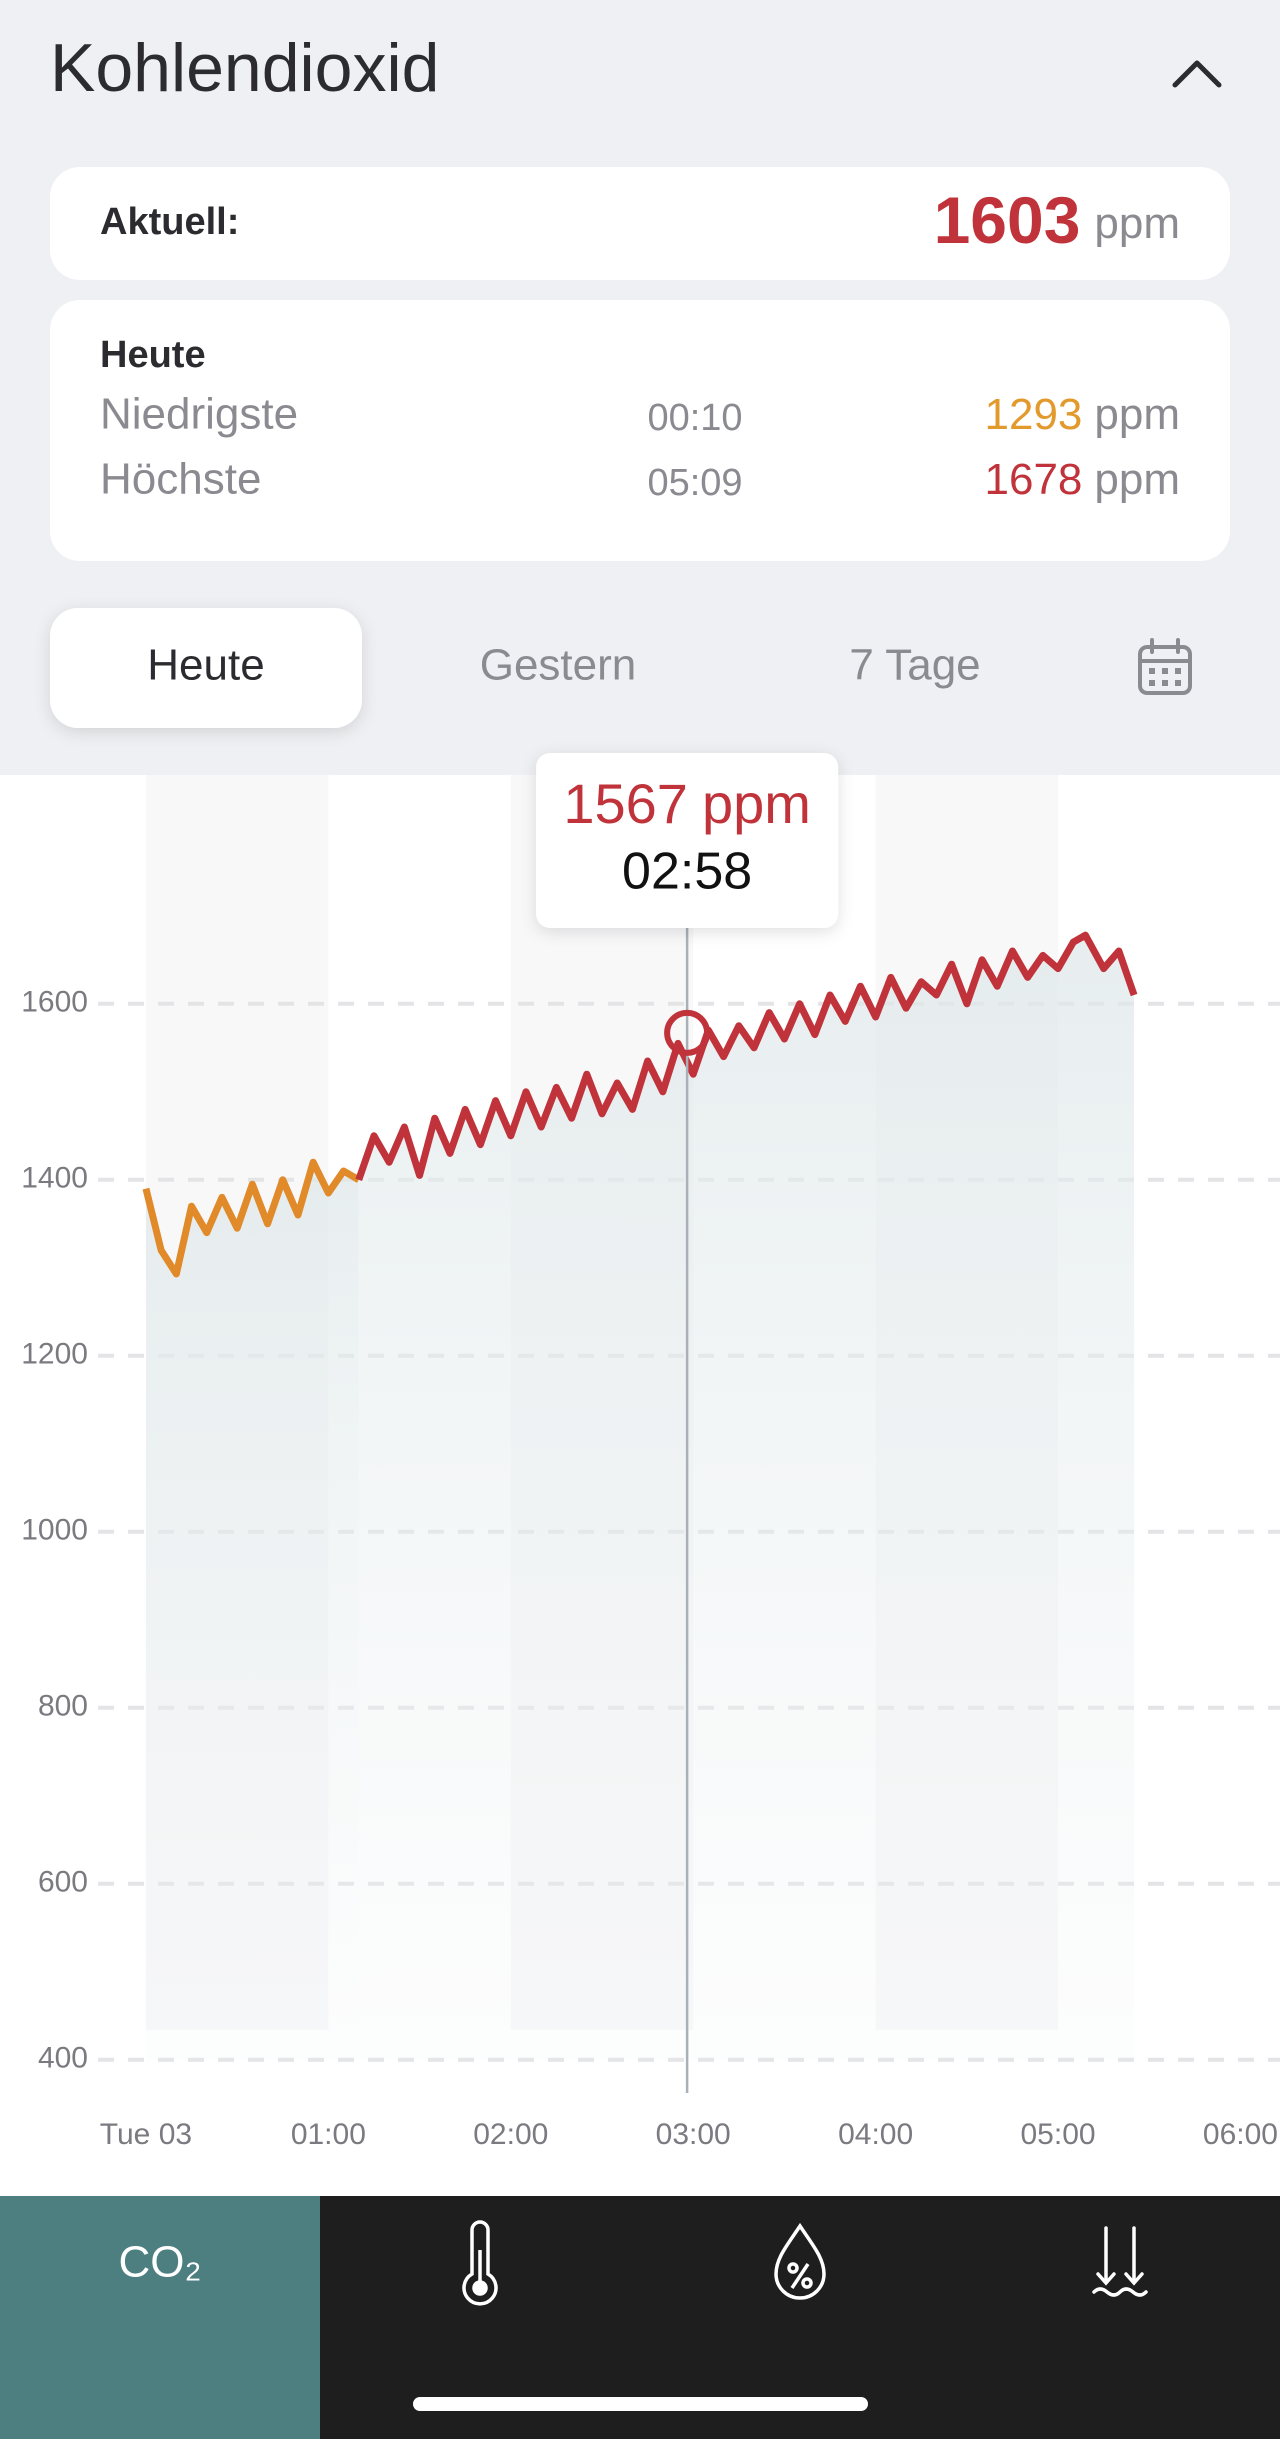 This screenshot has height=2439, width=1280. Describe the element at coordinates (244, 68) in the screenshot. I see `title: Kohlendioxid` at that location.